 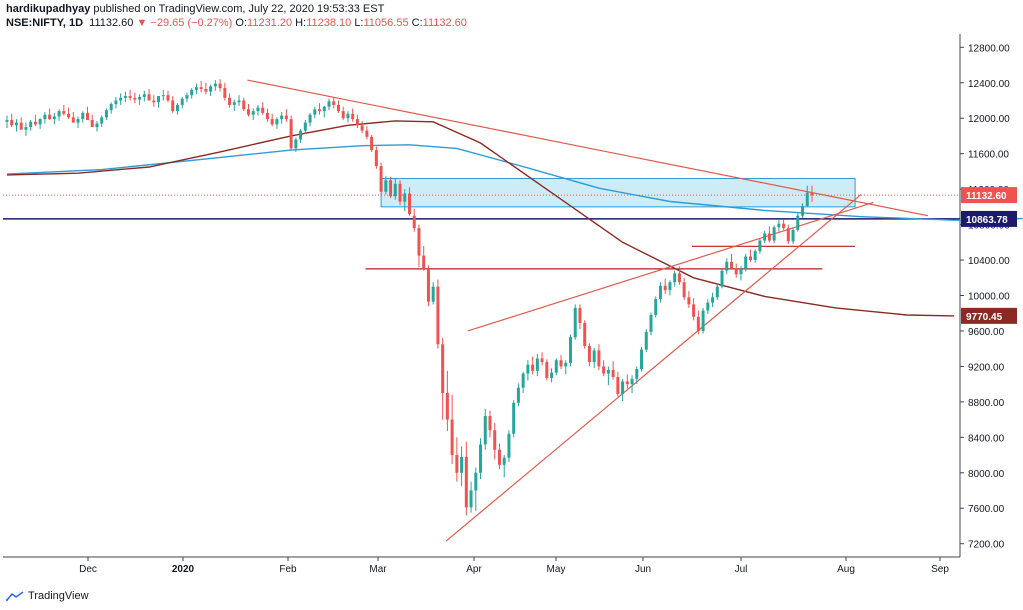 I want to click on y-tick-label: 12000.00, so click(x=989, y=119).